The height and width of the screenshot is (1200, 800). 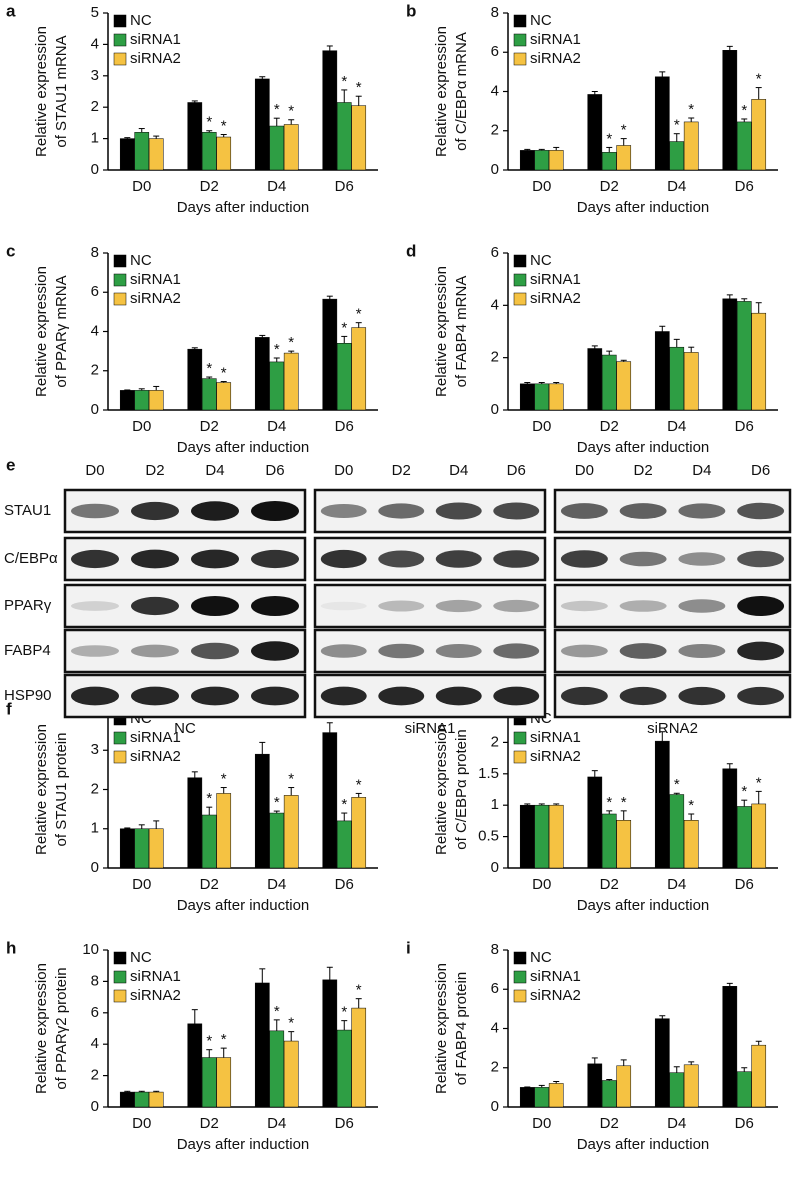 I want to click on y-axis-label: of STAU1 mRNA, so click(x=61, y=91).